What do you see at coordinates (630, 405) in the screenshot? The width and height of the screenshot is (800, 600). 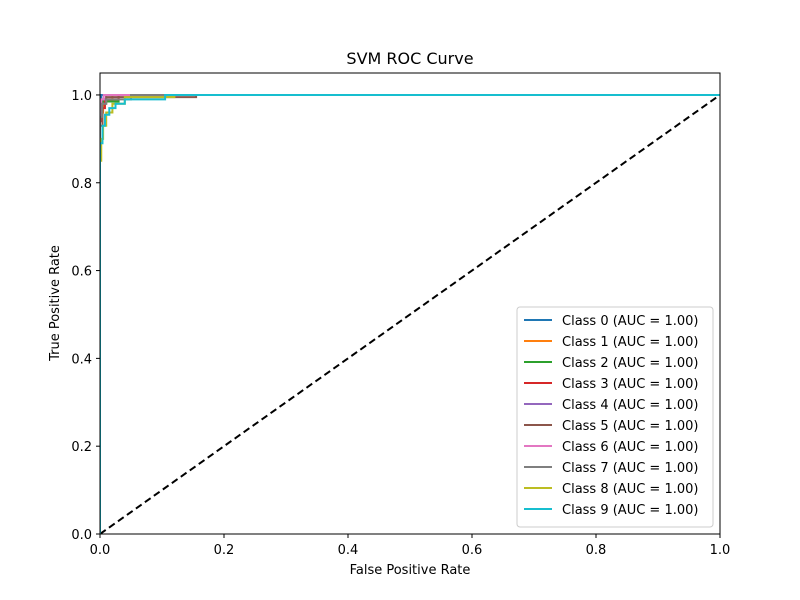 I see `legend-entry-label: Class 4 (AUC = 1.00)` at bounding box center [630, 405].